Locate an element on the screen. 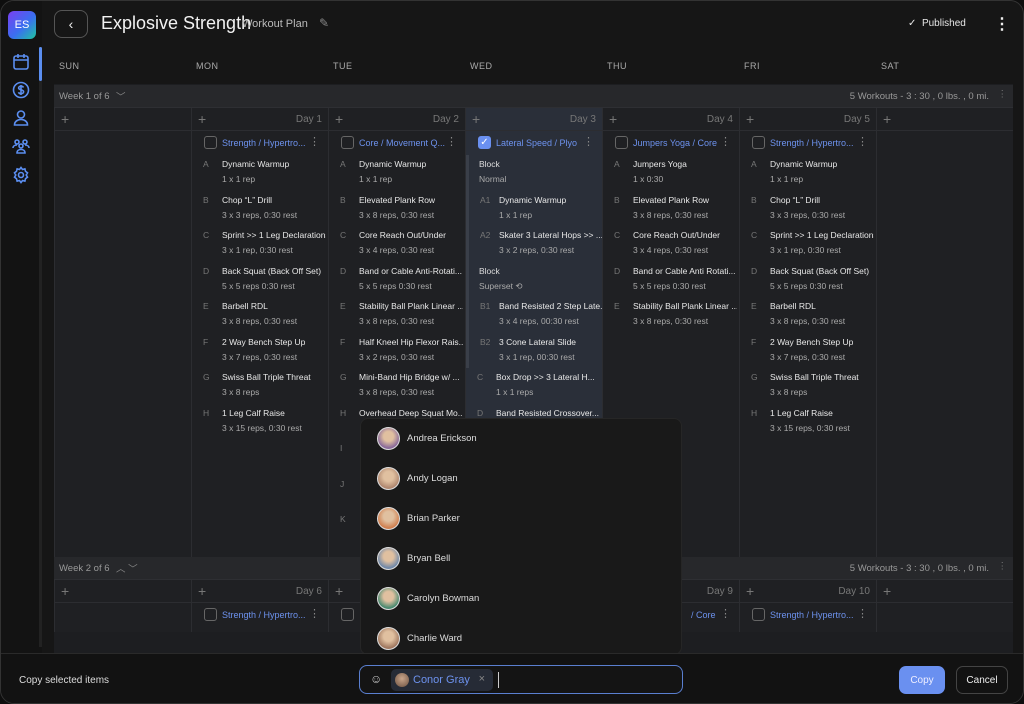 This screenshot has height=704, width=1024. user-icon is located at coordinates (21, 118).